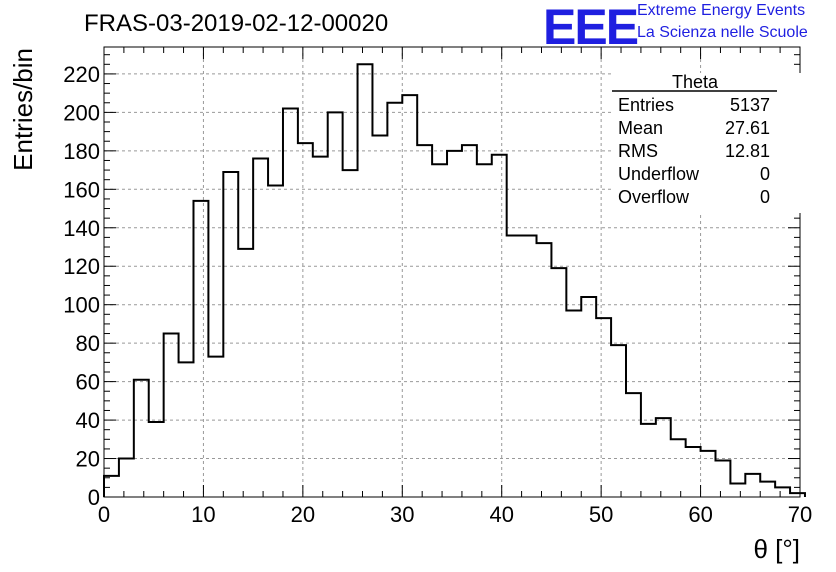 This screenshot has height=572, width=836. What do you see at coordinates (707, 143) in the screenshot?
I see `stats-box-bg` at bounding box center [707, 143].